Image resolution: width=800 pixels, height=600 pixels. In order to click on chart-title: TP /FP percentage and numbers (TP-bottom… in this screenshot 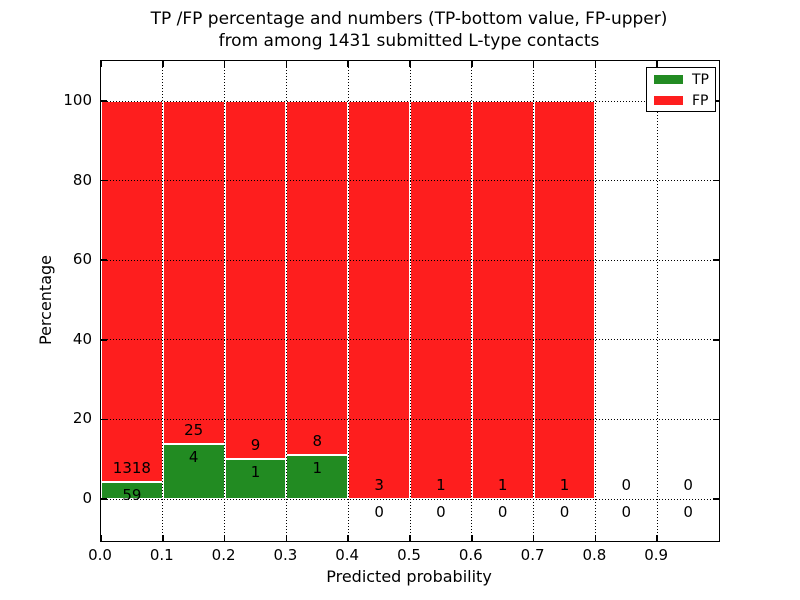, I will do `click(409, 30)`.